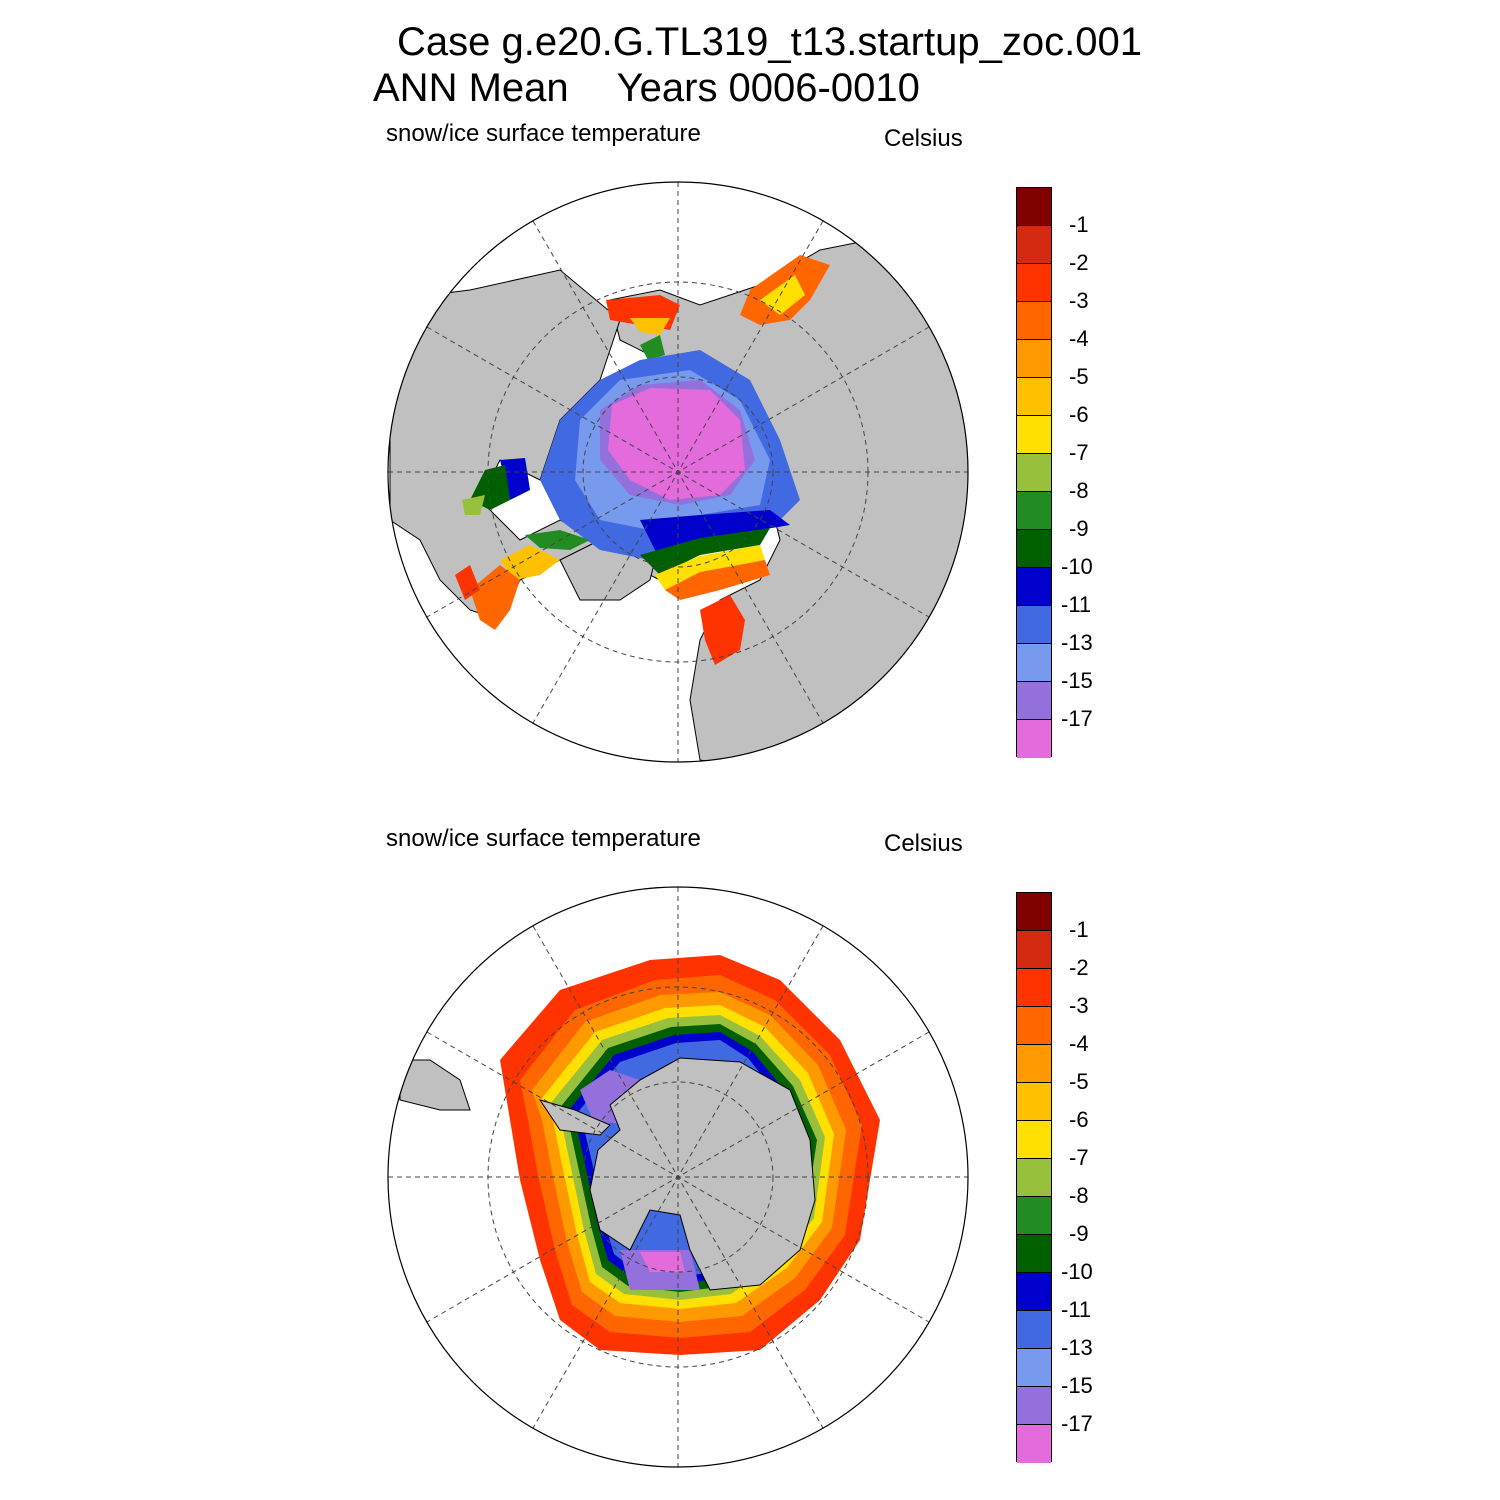 The width and height of the screenshot is (1500, 1500). I want to click on north-units-label: Celsius, so click(923, 138).